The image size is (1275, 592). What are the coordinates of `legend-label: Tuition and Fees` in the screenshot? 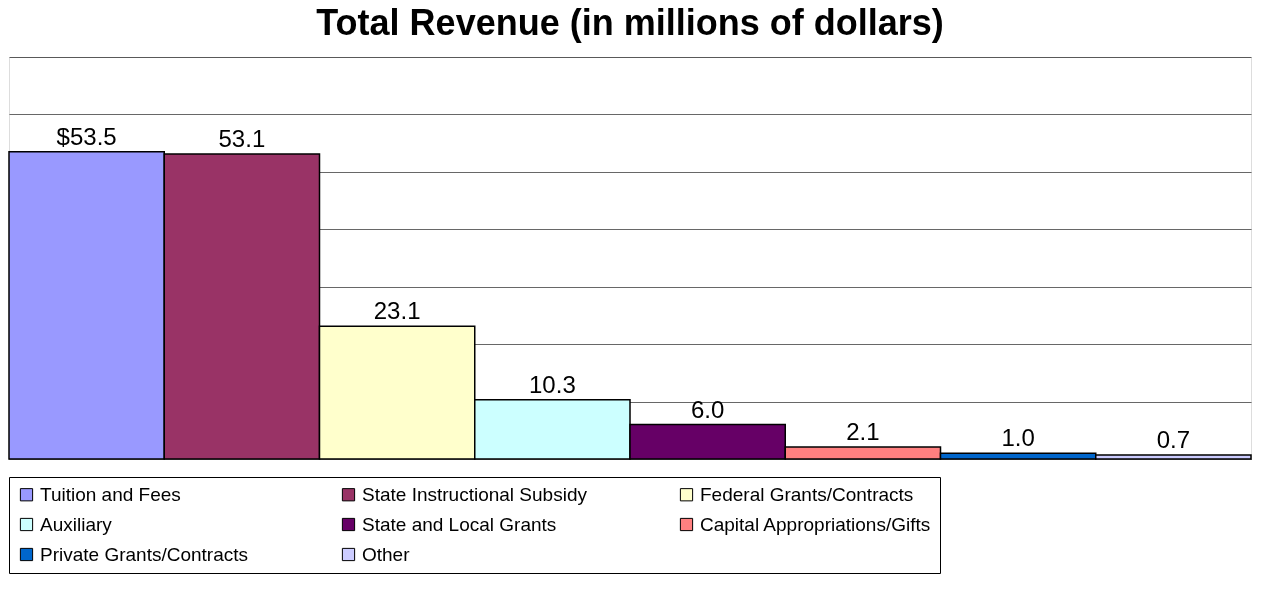 It's located at (110, 494).